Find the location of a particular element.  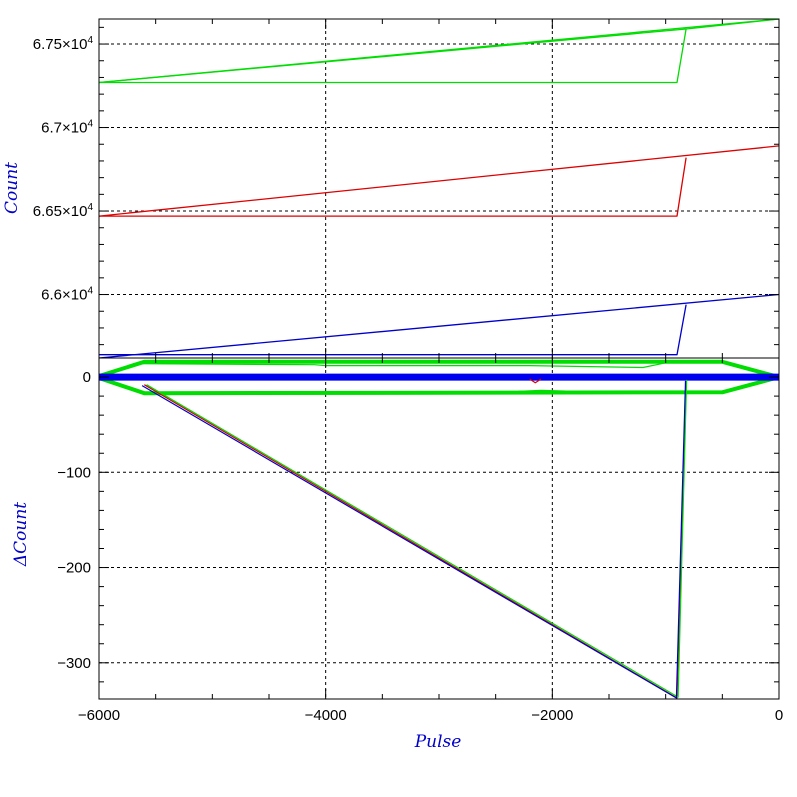

x-tick-label: −4000 is located at coordinates (326, 715).